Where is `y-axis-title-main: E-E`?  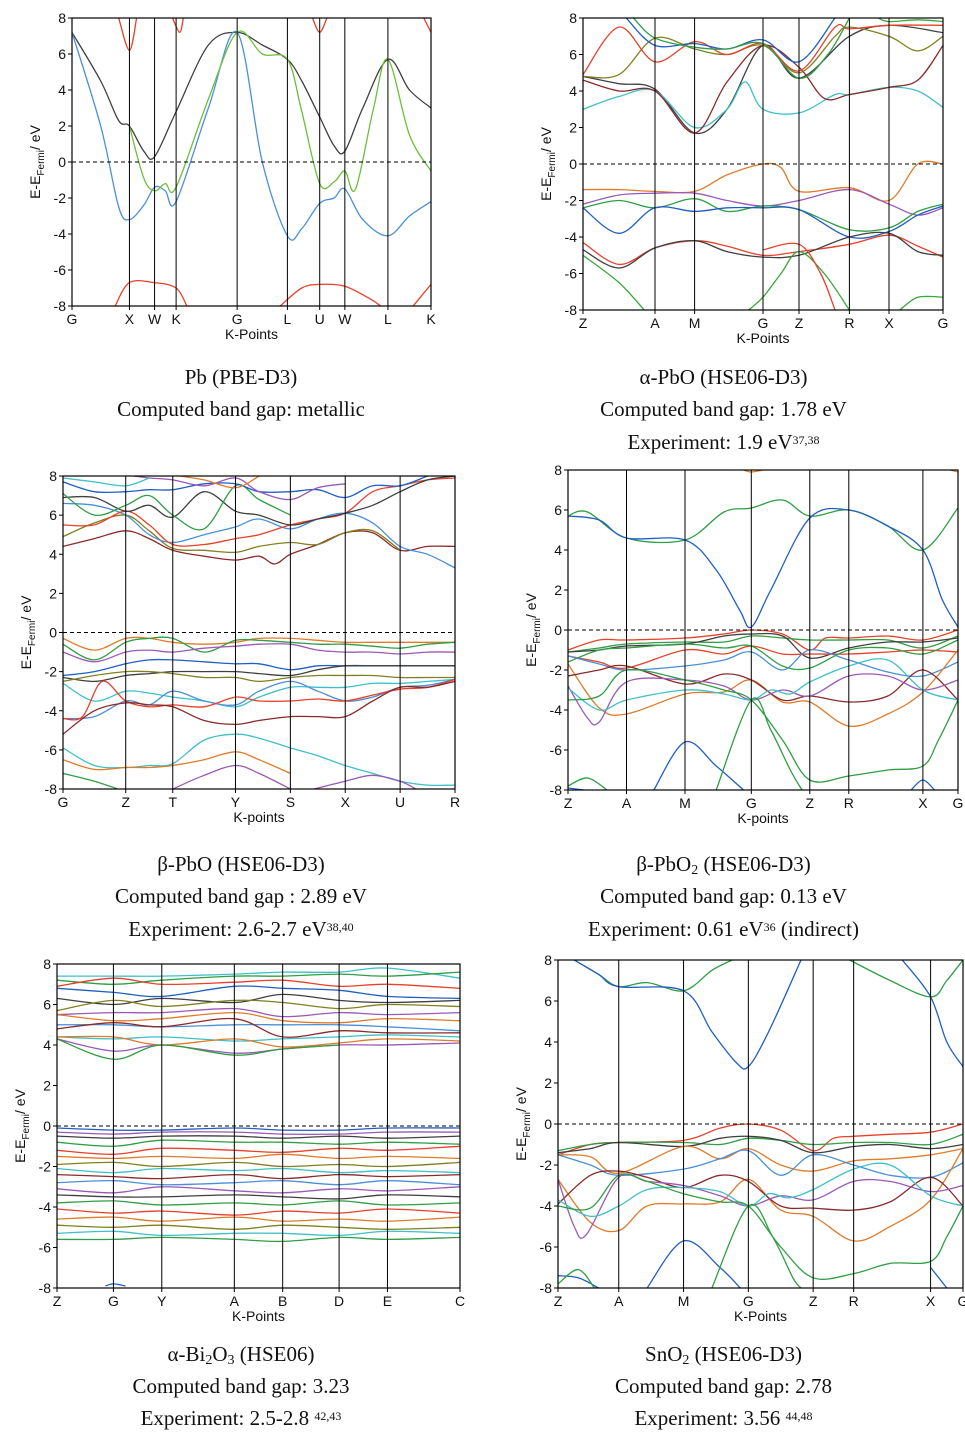
y-axis-title-main: E-E is located at coordinates (20, 1151).